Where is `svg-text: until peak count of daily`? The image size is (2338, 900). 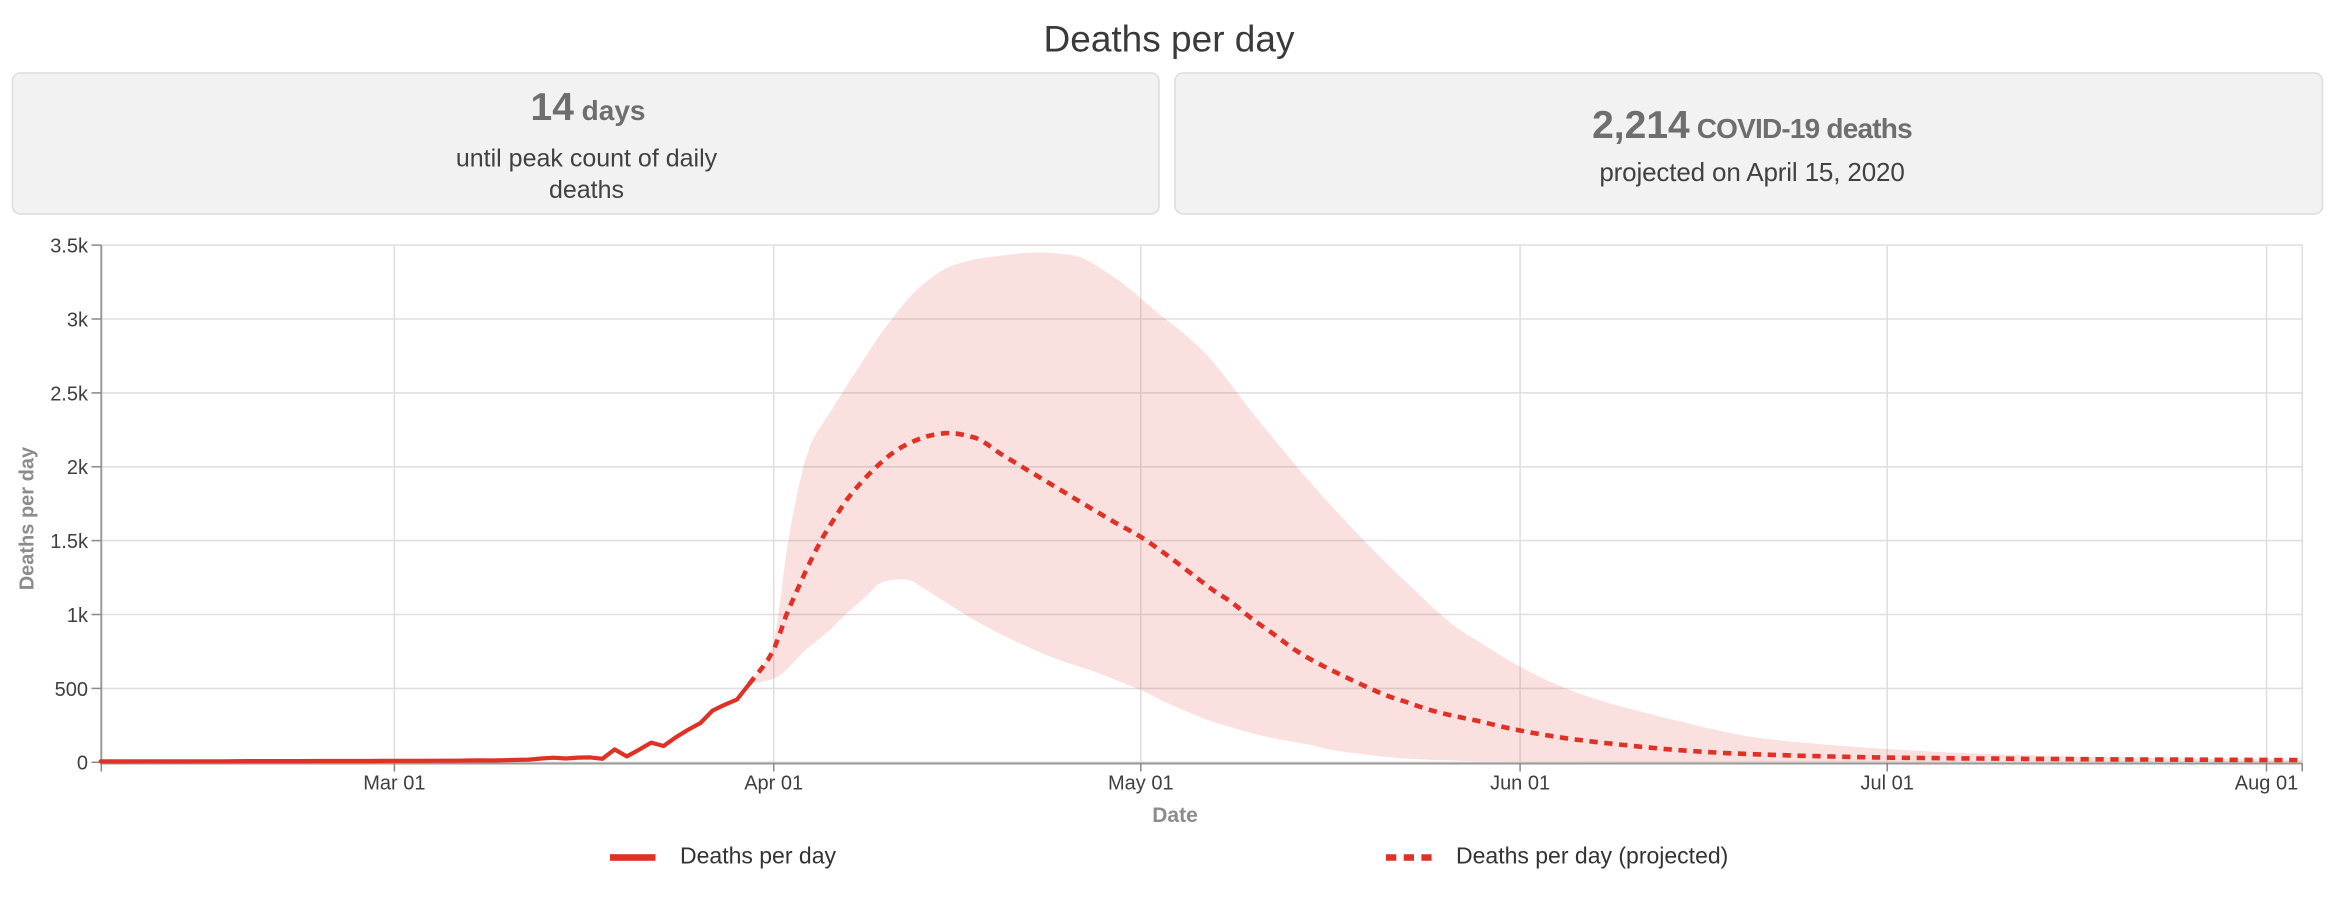
svg-text: until peak count of daily is located at coordinates (587, 158).